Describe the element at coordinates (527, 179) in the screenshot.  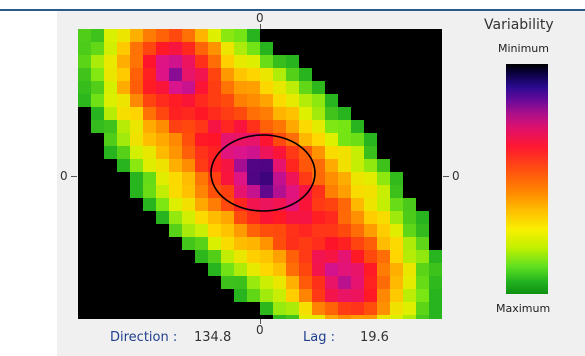
I see `variability-color-bar` at that location.